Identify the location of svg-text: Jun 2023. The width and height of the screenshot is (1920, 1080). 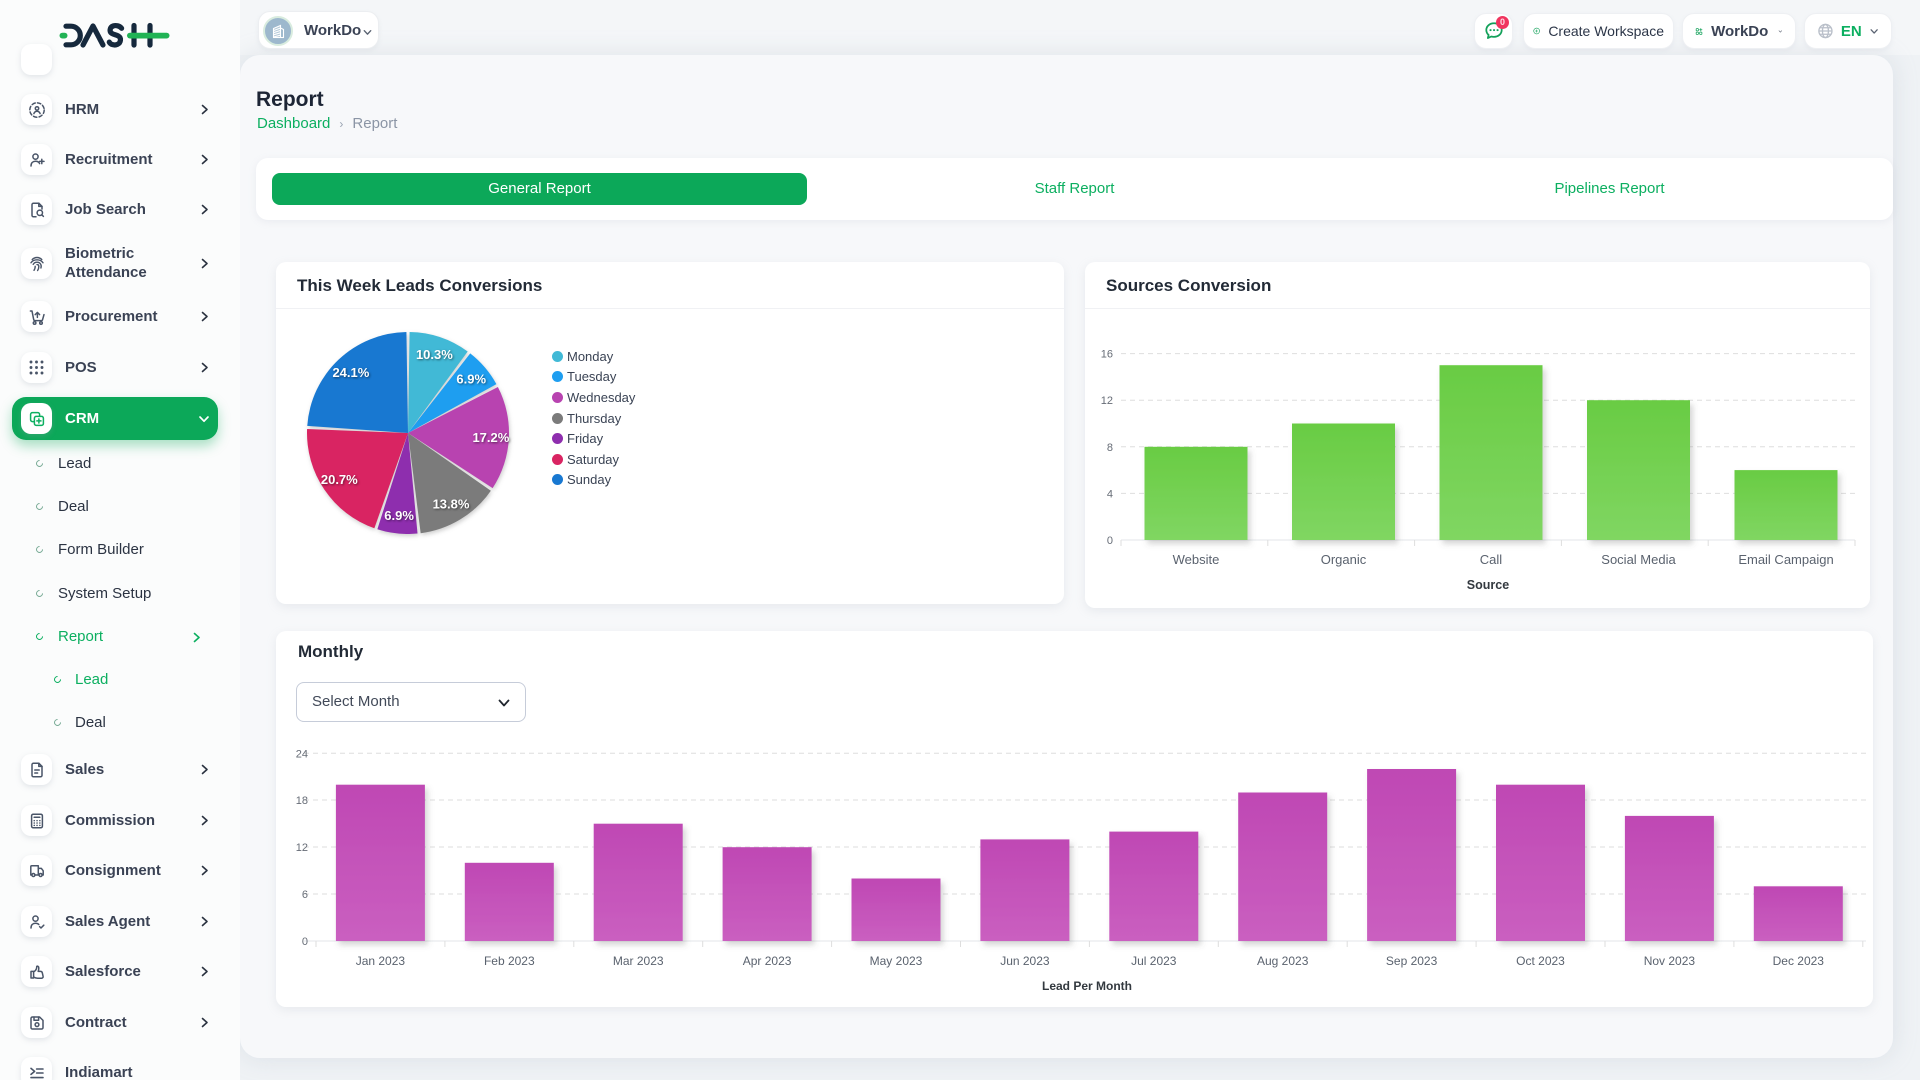
(1025, 961).